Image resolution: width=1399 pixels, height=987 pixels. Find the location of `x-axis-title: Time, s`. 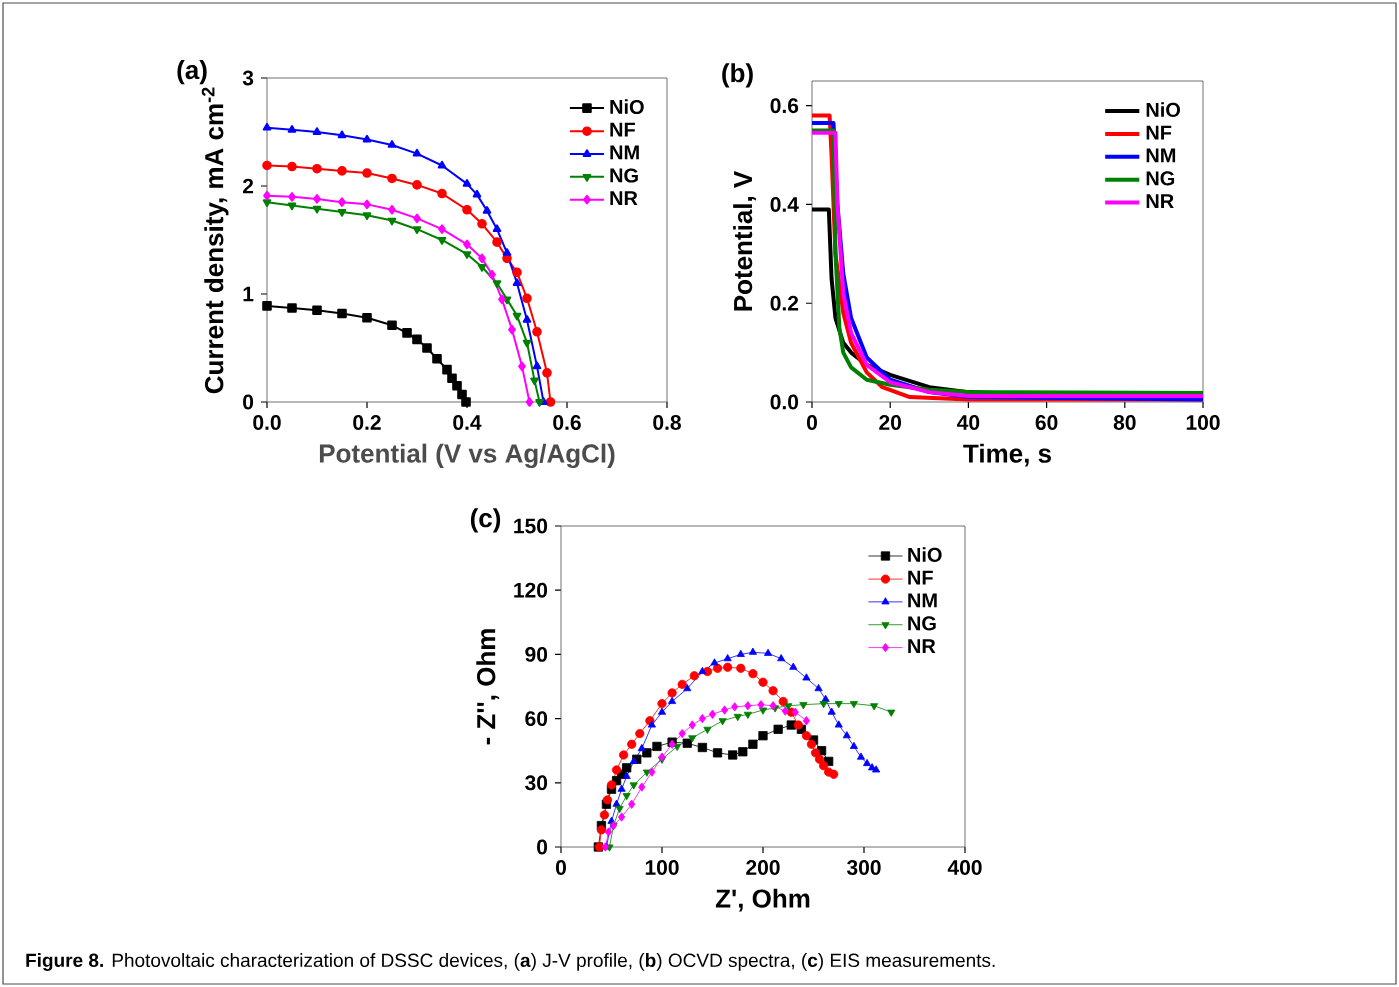

x-axis-title: Time, s is located at coordinates (1007, 455).